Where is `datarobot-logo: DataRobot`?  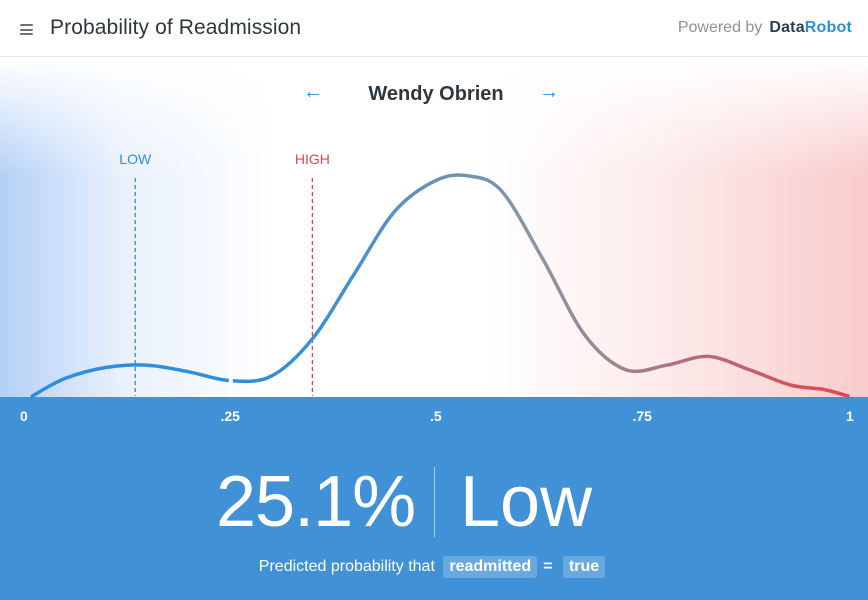
datarobot-logo: DataRobot is located at coordinates (810, 28).